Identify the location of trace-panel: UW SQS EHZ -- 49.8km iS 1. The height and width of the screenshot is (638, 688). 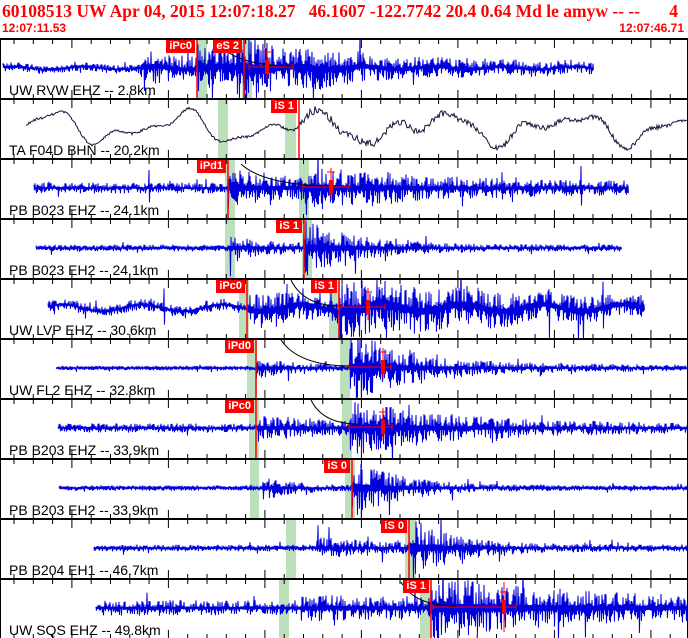
(344, 608).